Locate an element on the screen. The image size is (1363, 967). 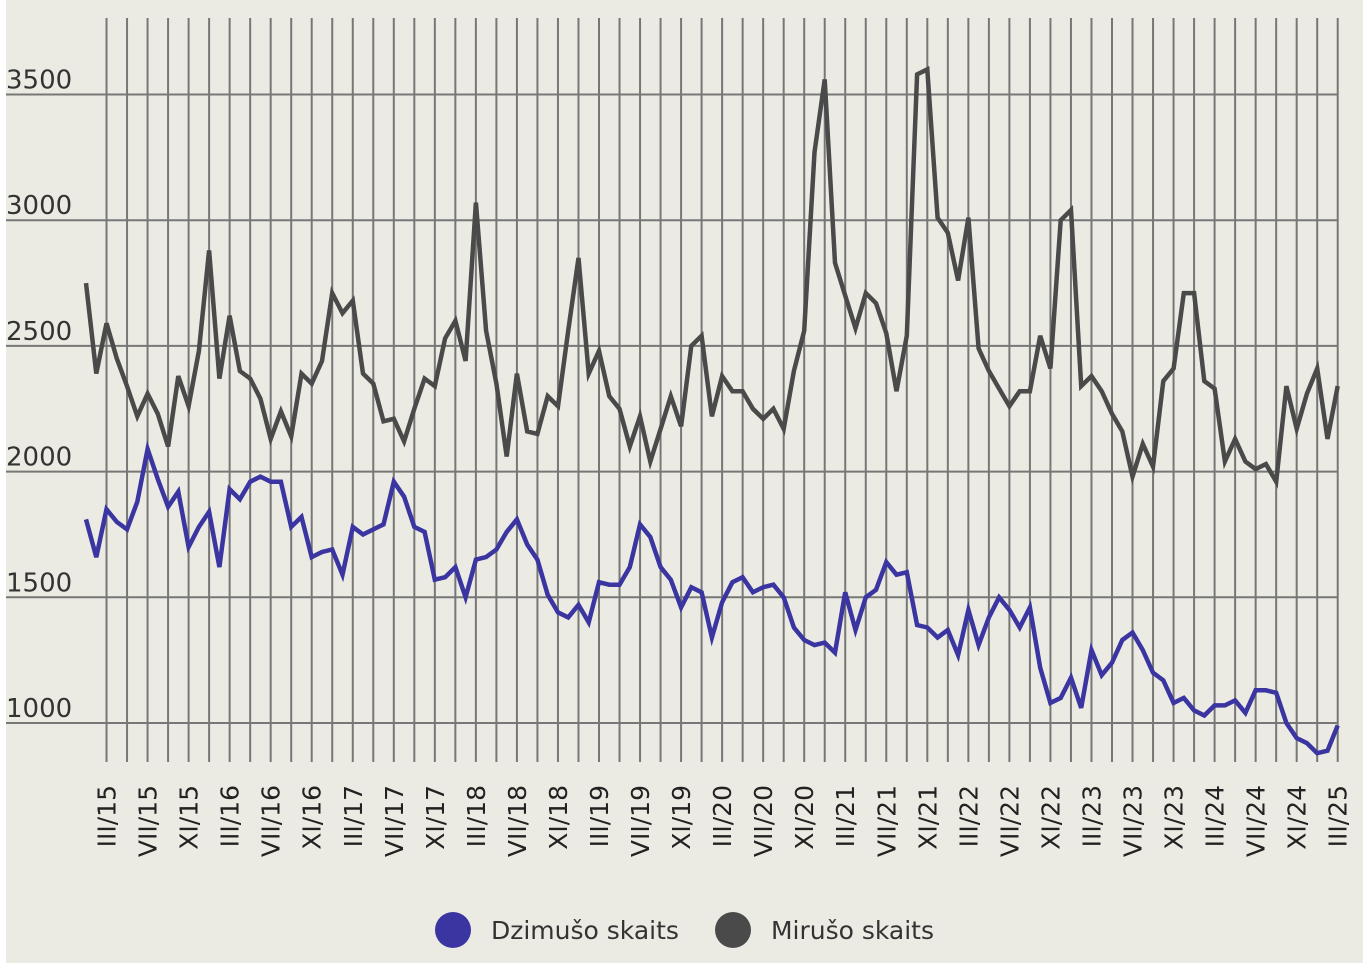
x-tick-label: III/21 is located at coordinates (845, 816).